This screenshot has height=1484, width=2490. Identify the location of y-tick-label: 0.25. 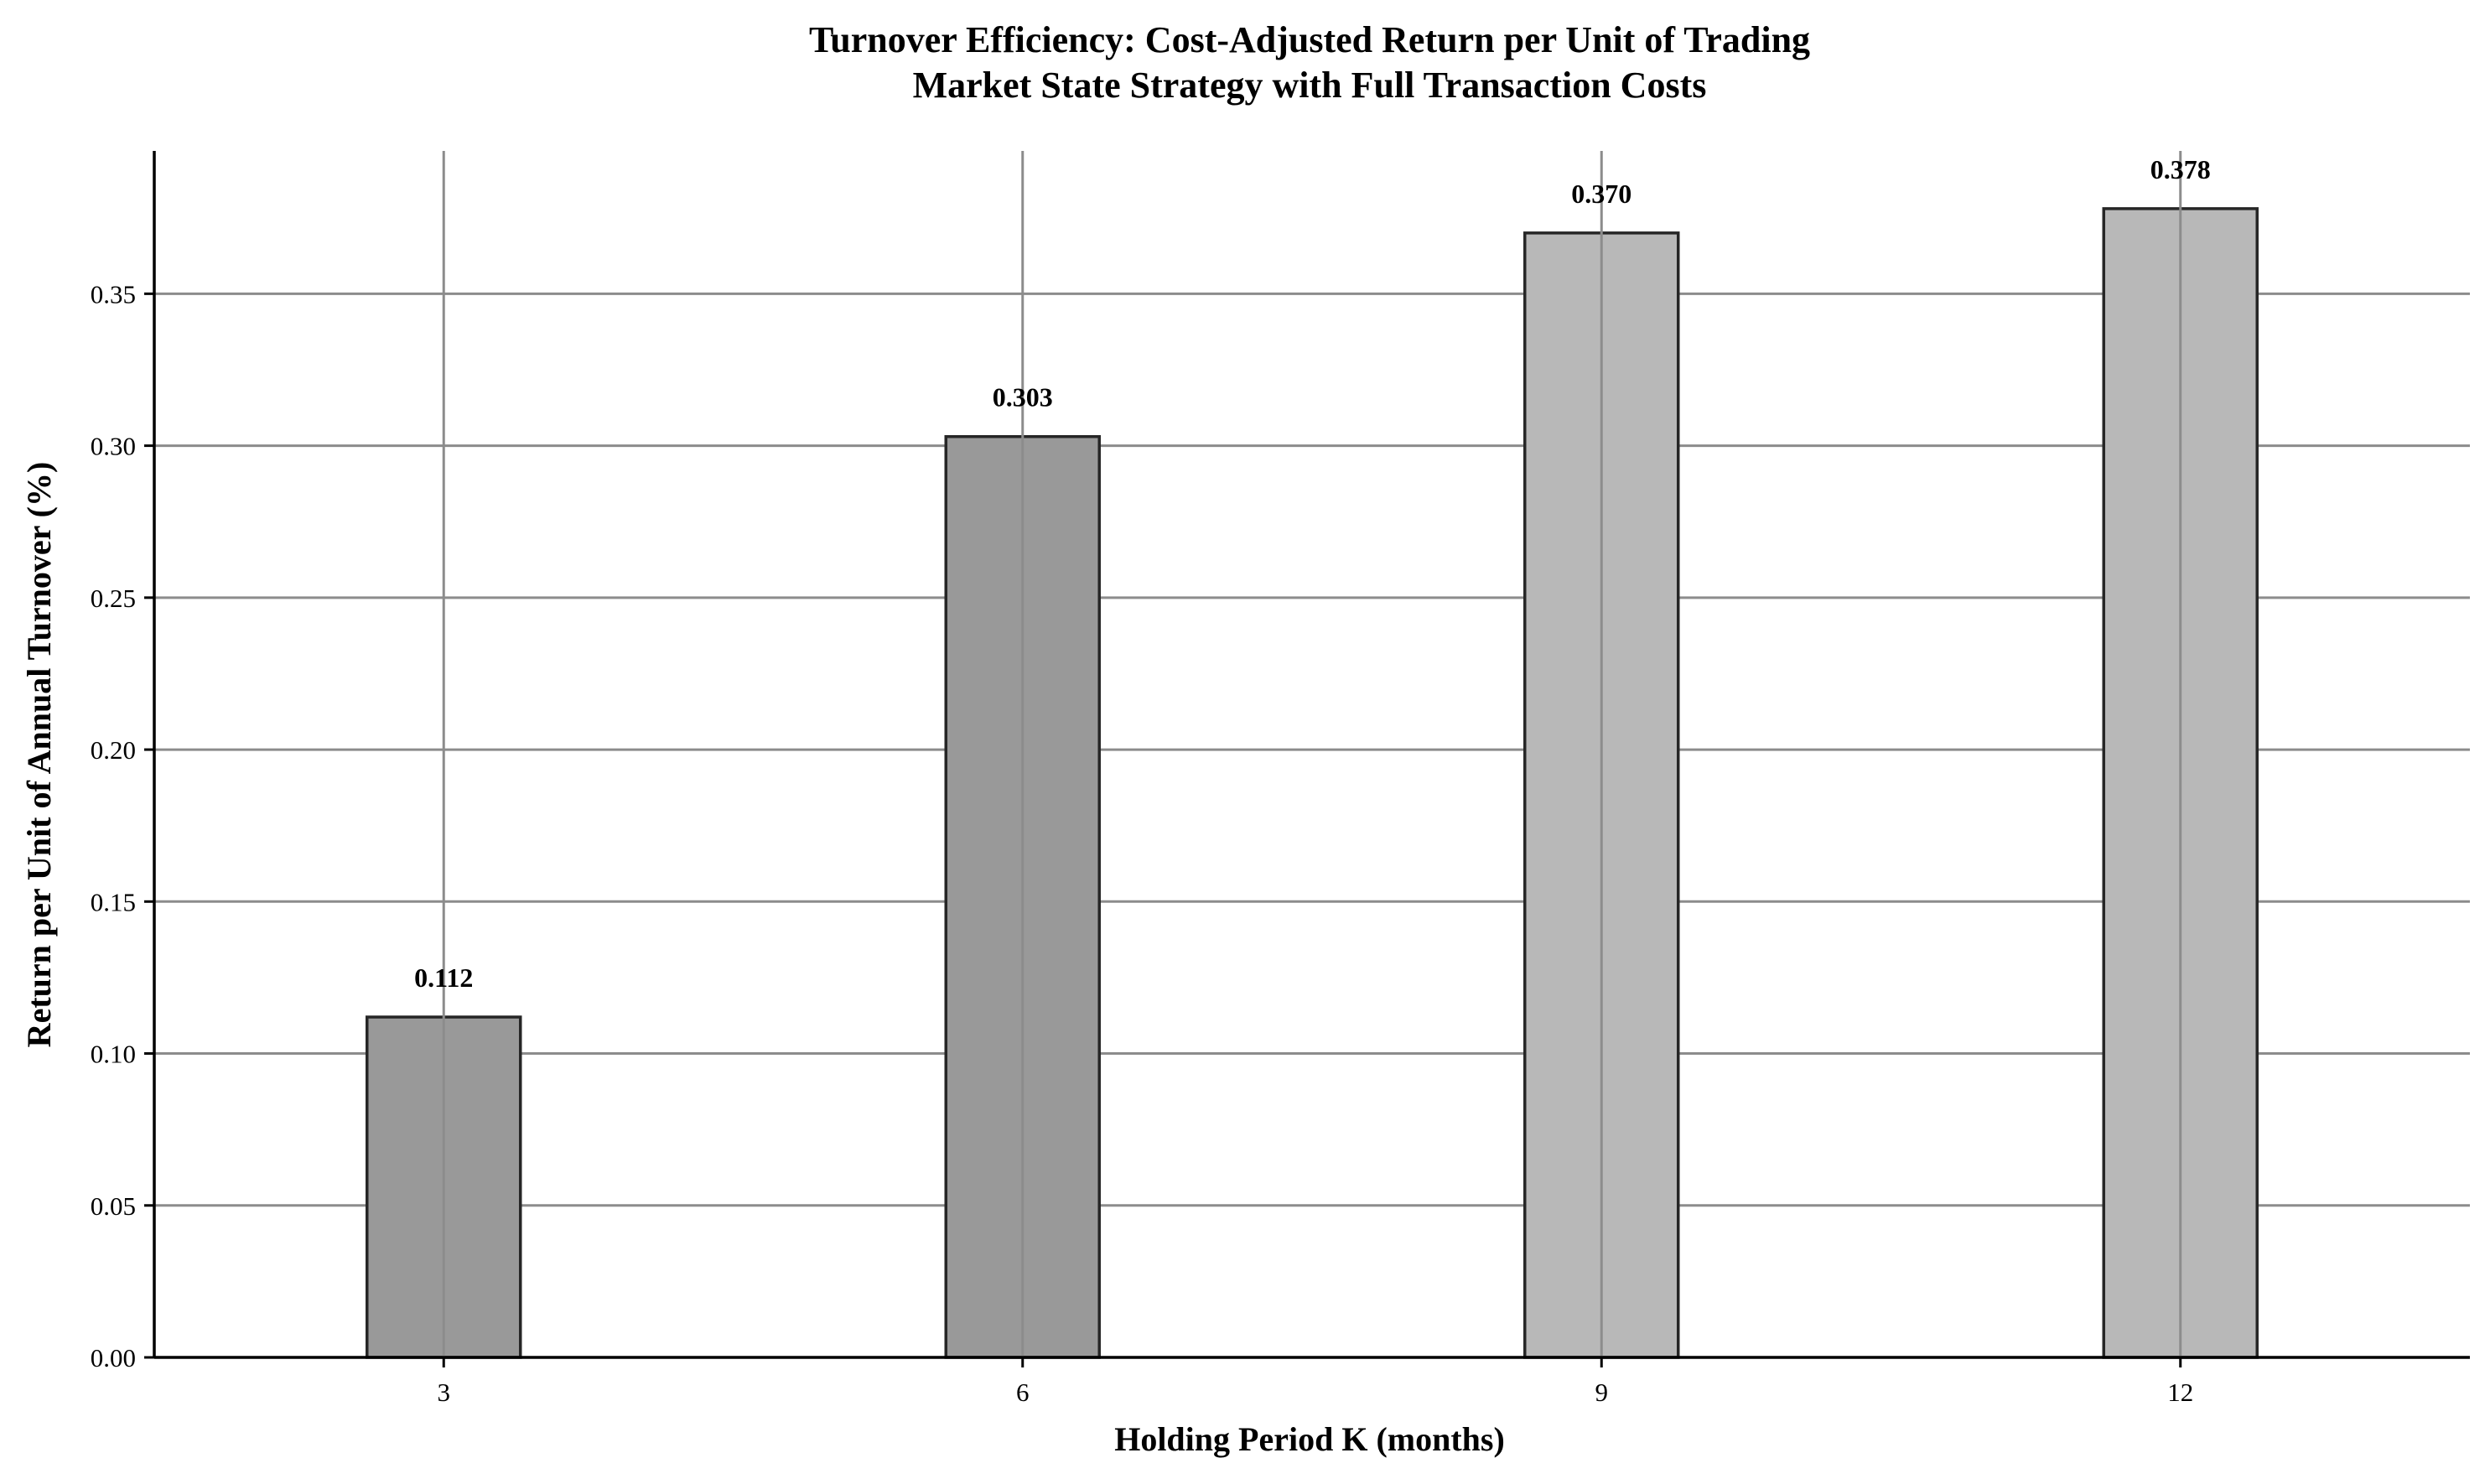
(113, 598).